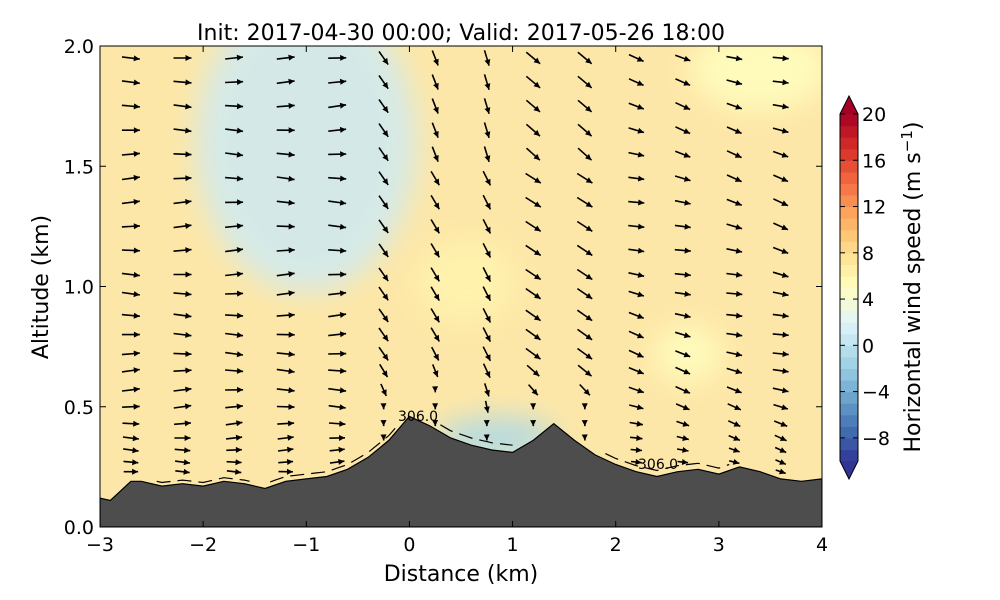 Image resolution: width=1000 pixels, height=600 pixels. I want to click on y-tick-label: 1.0, so click(79, 288).